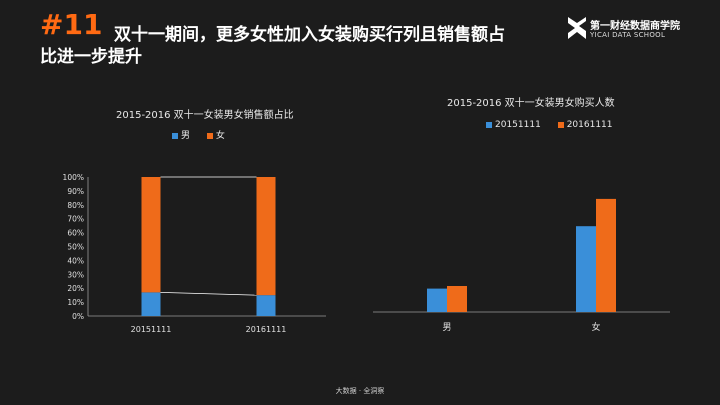 This screenshot has height=405, width=720. Describe the element at coordinates (635, 26) in the screenshot. I see `logo-name: 第一财经数据商学院` at that location.